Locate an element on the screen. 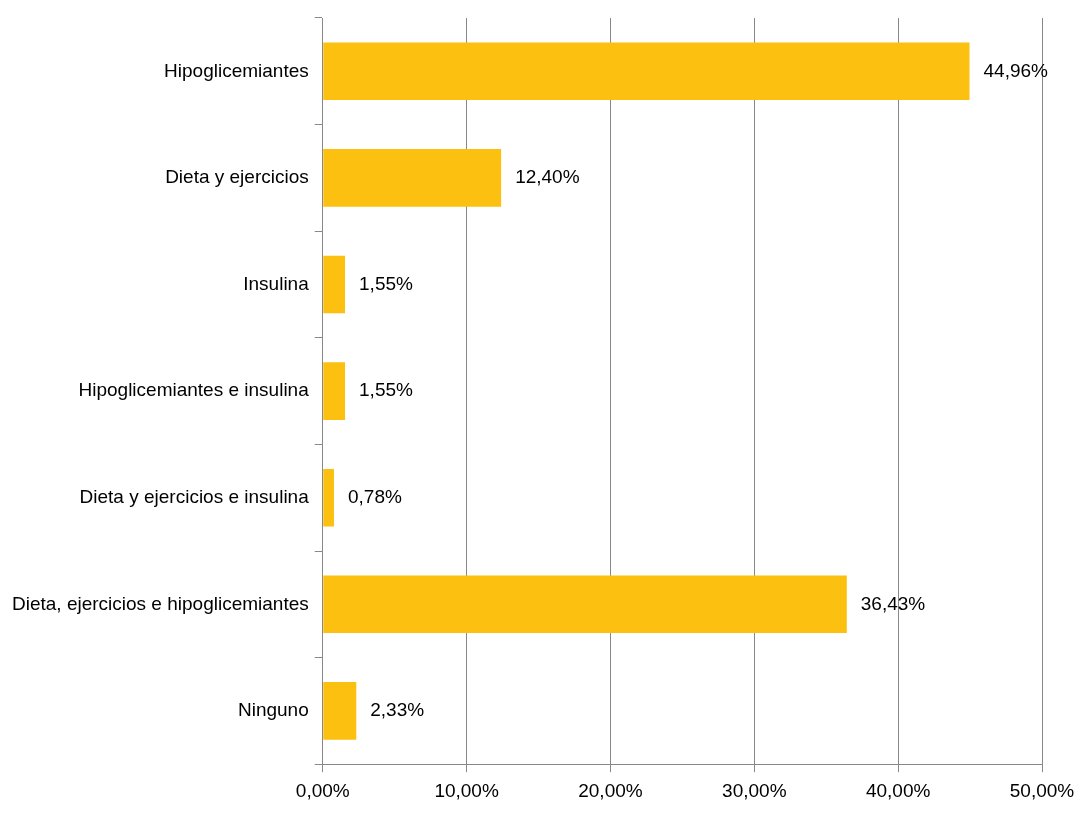  data-label: 2,33% is located at coordinates (397, 710).